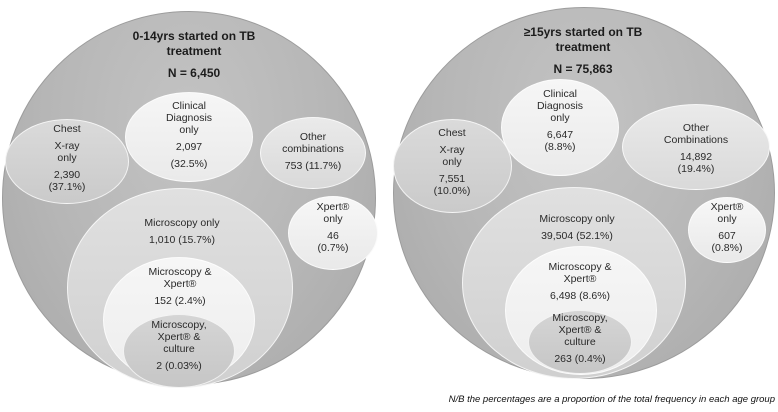 The height and width of the screenshot is (412, 778). I want to click on diagram-title-15plus: ≥15yrs started on TB treatment N = 75,863, so click(583, 50).